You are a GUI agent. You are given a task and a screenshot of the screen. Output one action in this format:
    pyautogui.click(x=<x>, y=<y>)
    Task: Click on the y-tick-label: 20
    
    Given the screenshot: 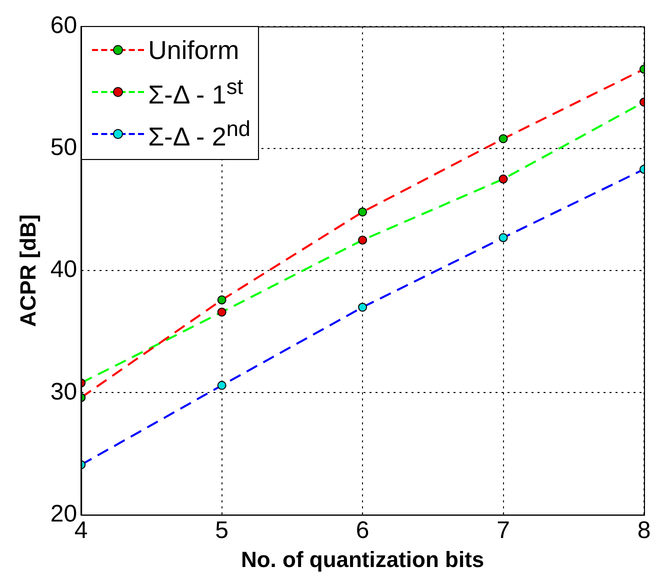 What is the action you would take?
    pyautogui.click(x=64, y=514)
    